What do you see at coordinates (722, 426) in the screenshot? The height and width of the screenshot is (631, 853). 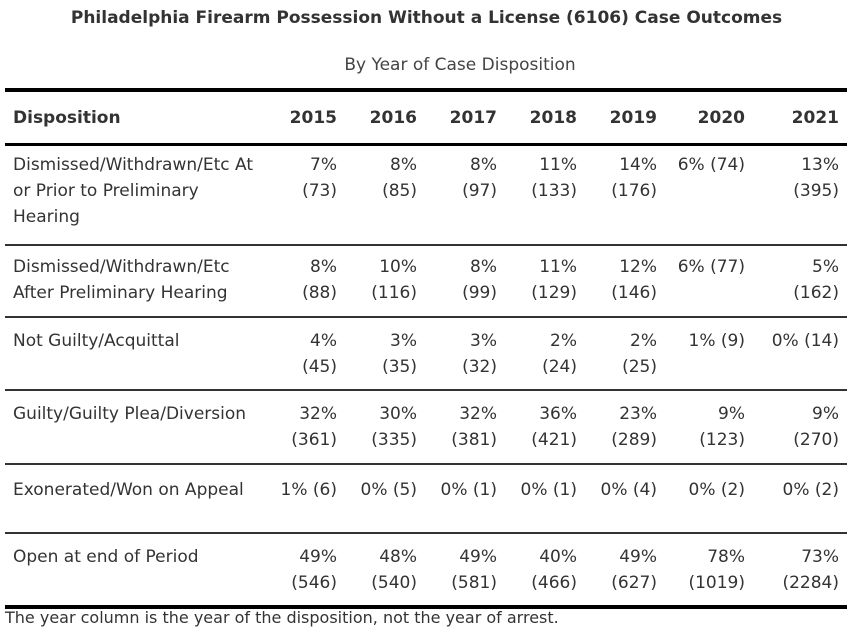 I see `table-cell: 9% (123)` at bounding box center [722, 426].